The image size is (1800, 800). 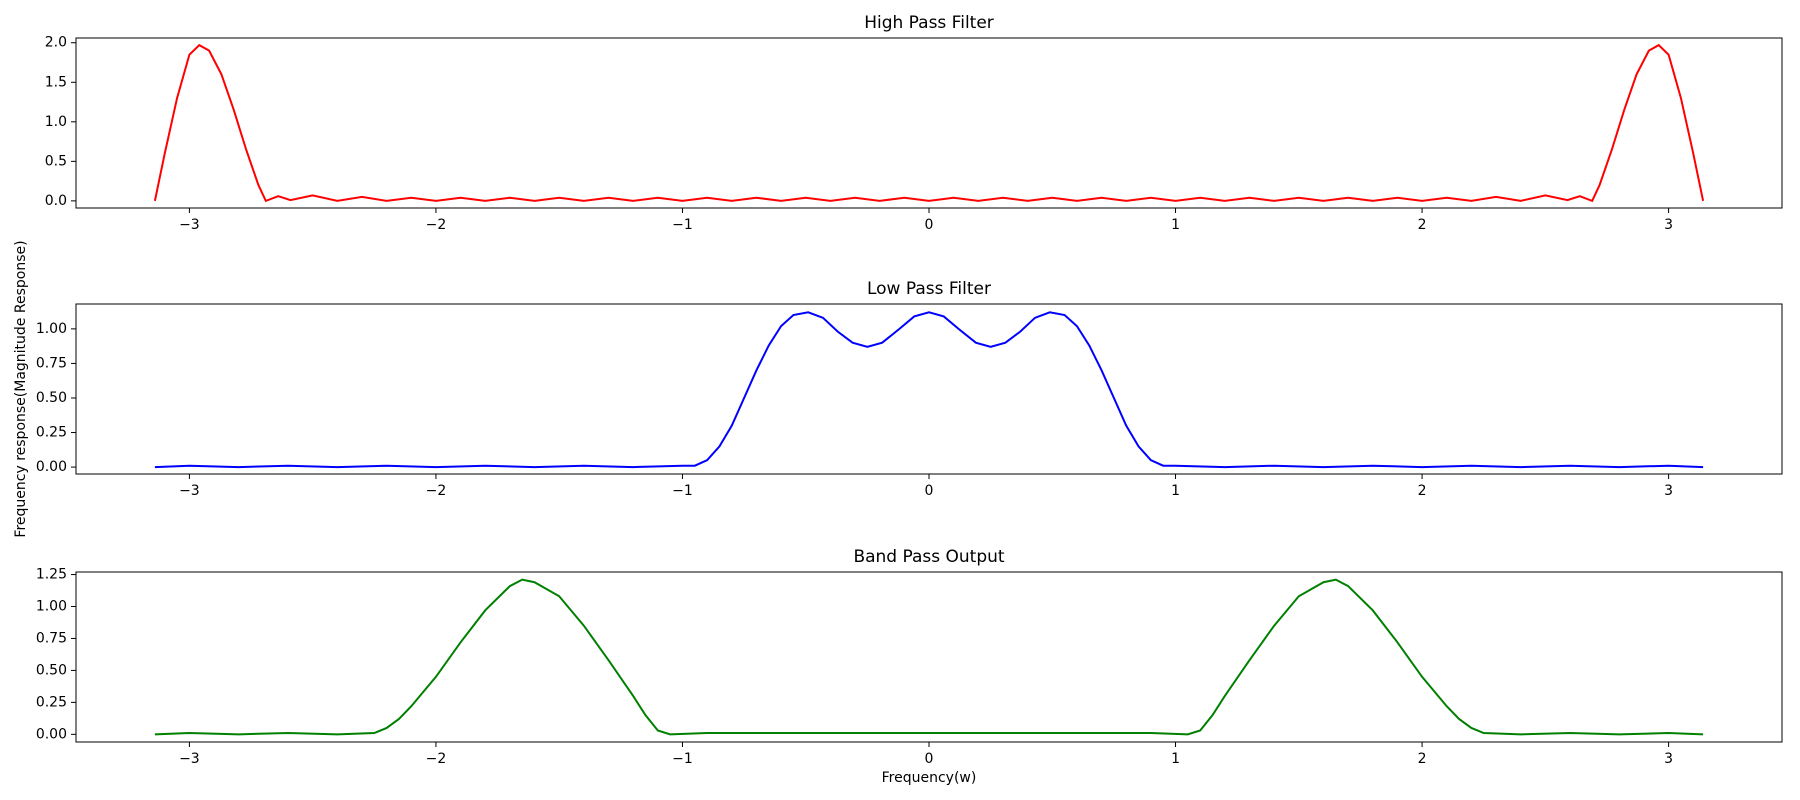 I want to click on y-tick-label: 1.0, so click(x=56, y=122).